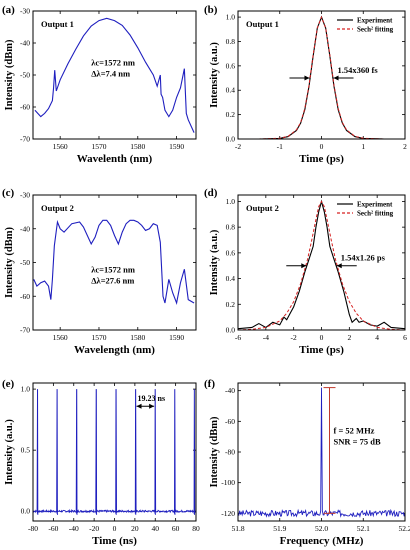  Describe the element at coordinates (279, 528) in the screenshot. I see `x-tick-label: 51.9` at that location.